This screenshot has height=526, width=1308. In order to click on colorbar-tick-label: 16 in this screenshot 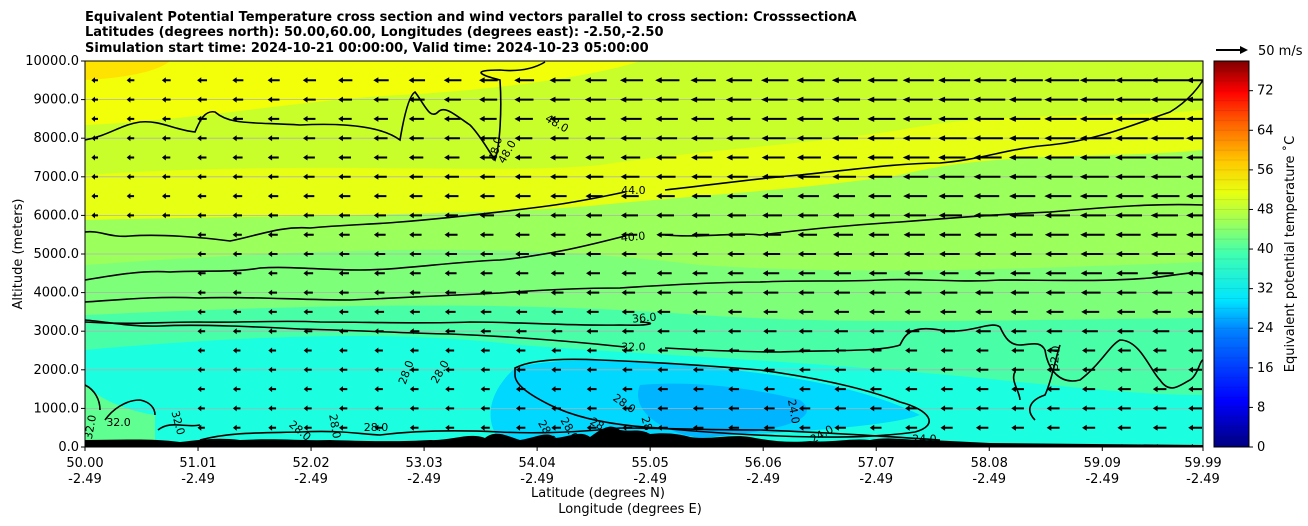, I will do `click(1265, 368)`.